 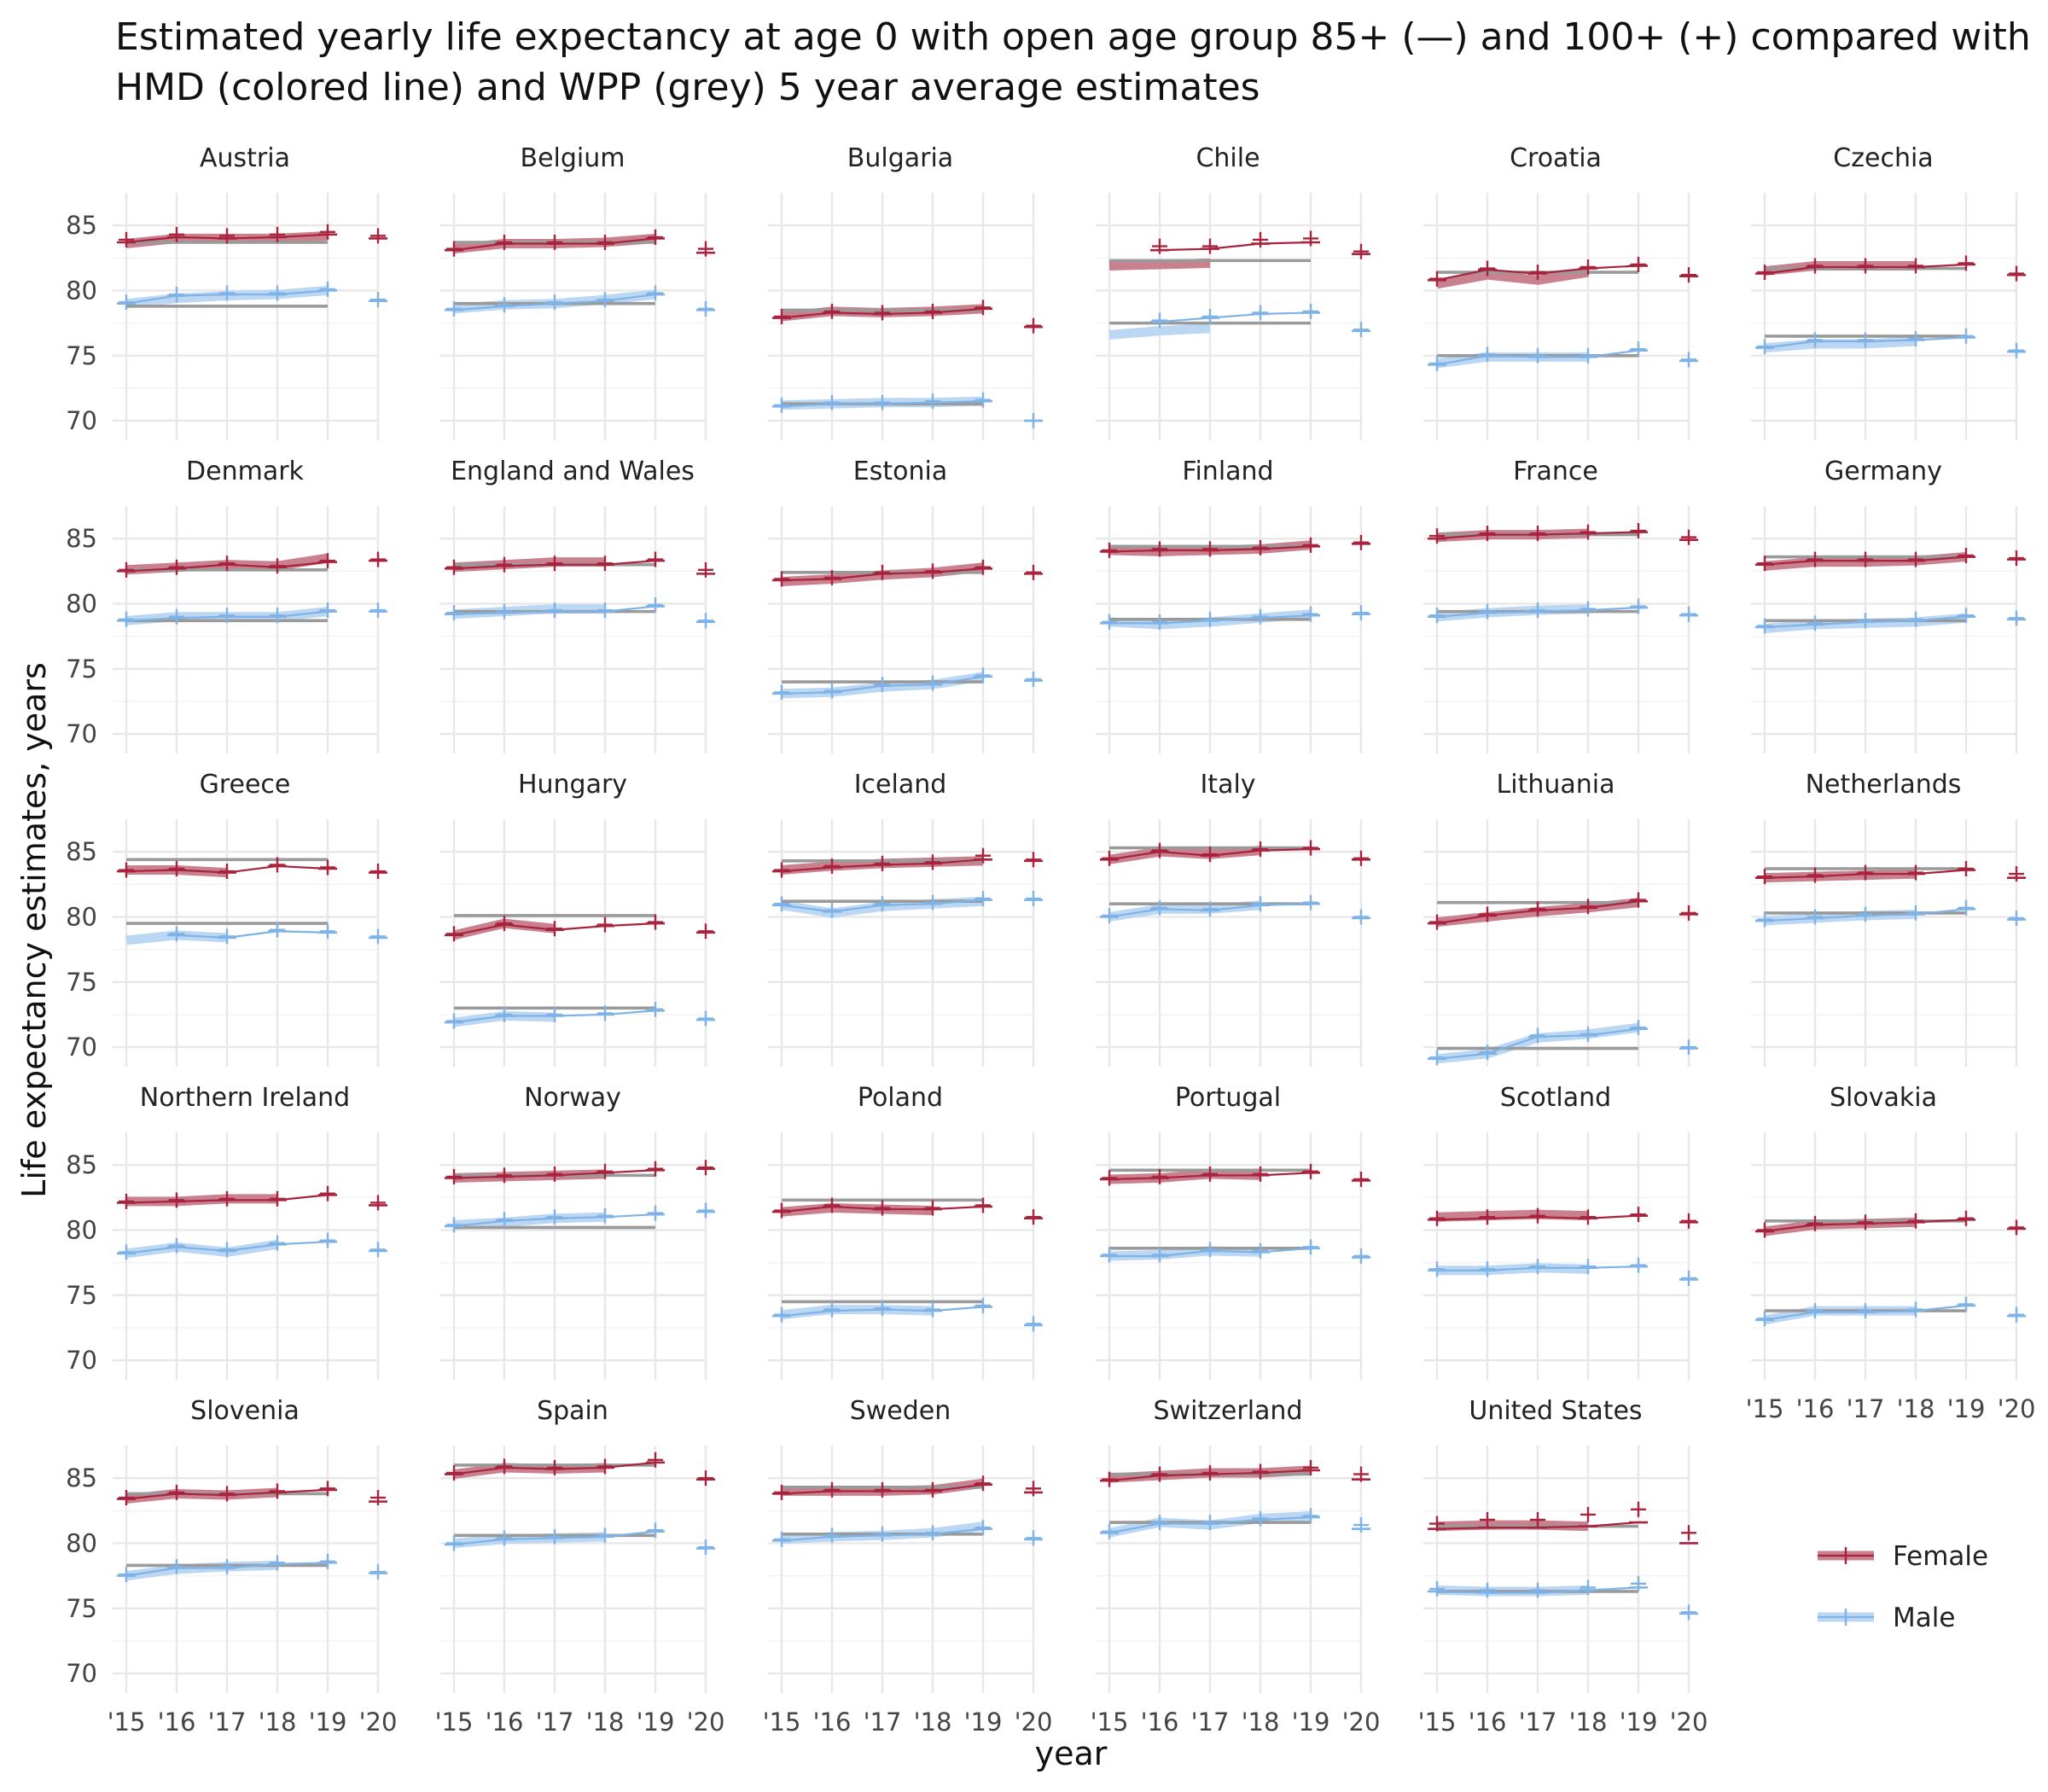 I want to click on panel-slovakia: Slovakia '15 '16 '17 '18 '19 '20, so click(x=1891, y=1253).